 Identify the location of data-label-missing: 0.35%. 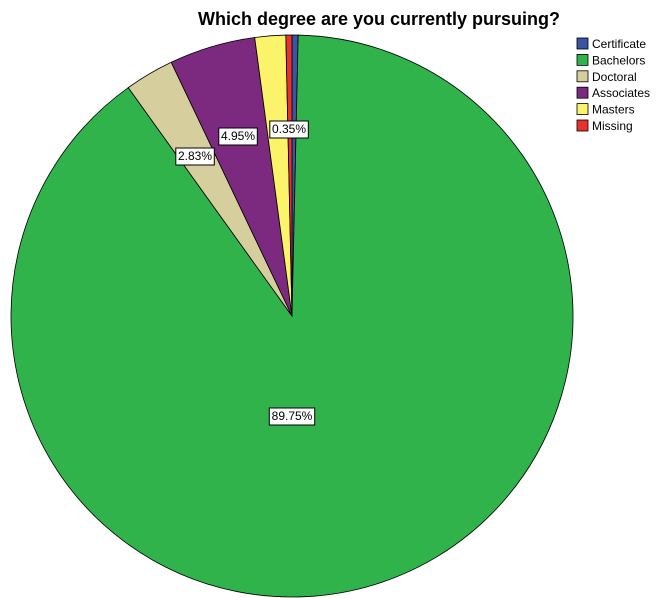
(289, 129).